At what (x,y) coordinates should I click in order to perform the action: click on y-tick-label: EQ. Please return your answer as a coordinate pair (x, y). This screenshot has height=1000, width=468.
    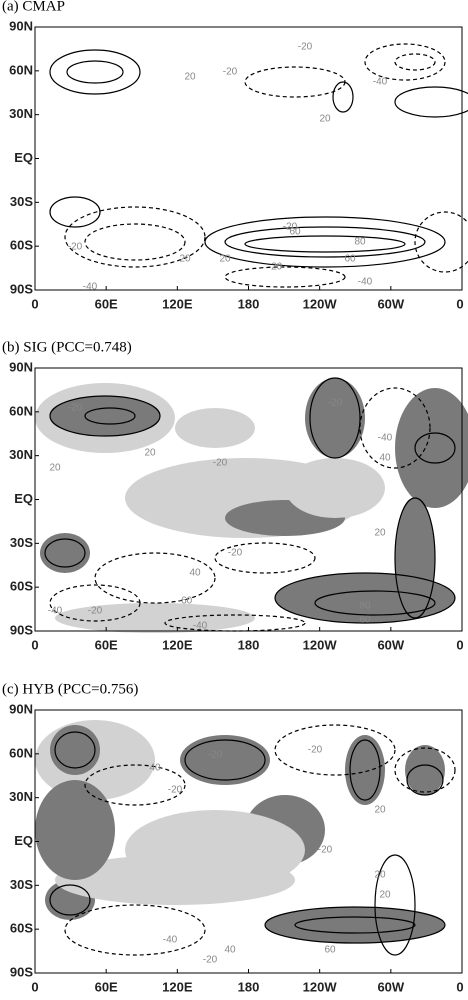
    Looking at the image, I should click on (23, 498).